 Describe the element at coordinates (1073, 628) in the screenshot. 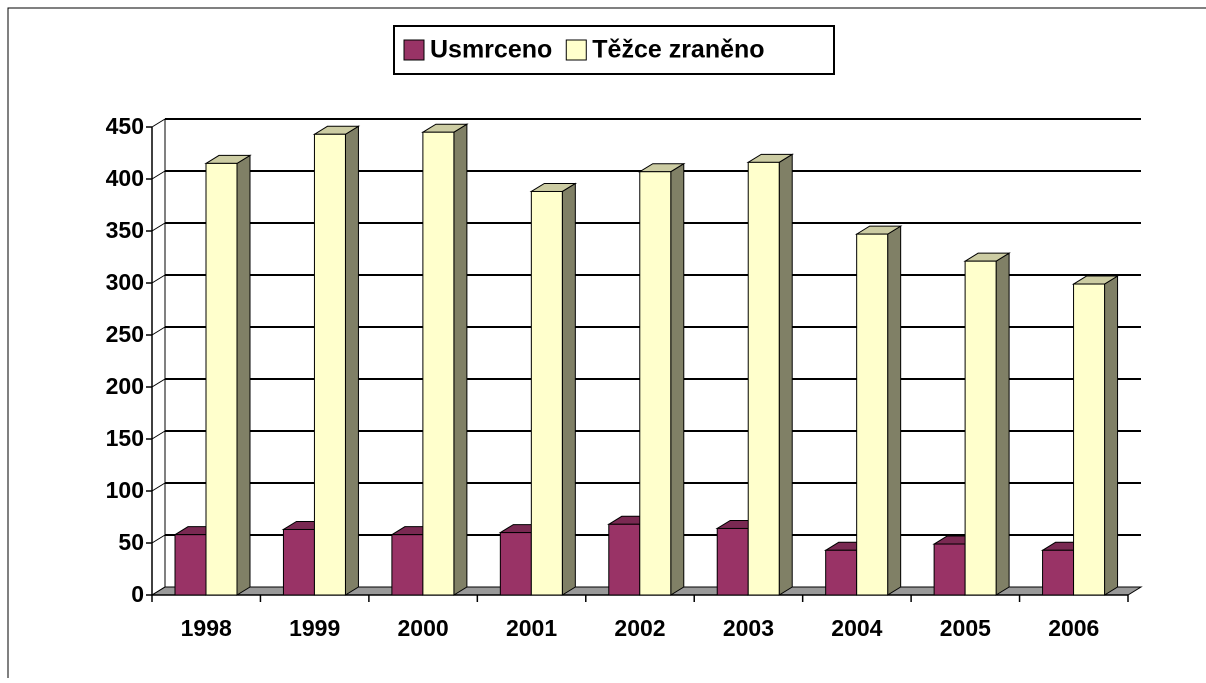

I see `x-tick-label: 2006` at that location.